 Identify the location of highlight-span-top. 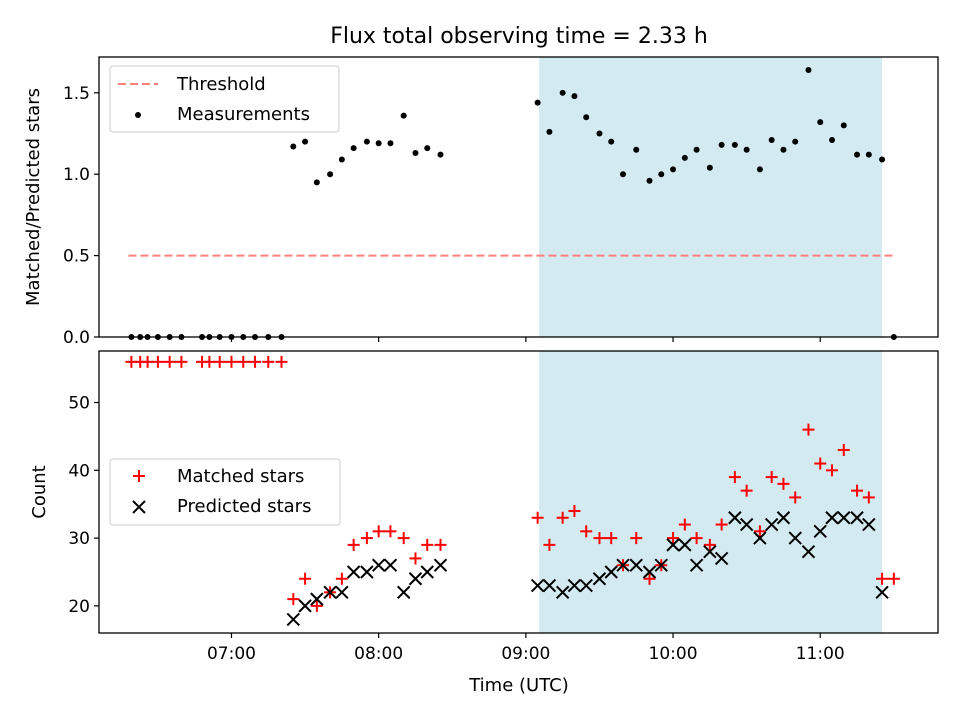
(711, 197).